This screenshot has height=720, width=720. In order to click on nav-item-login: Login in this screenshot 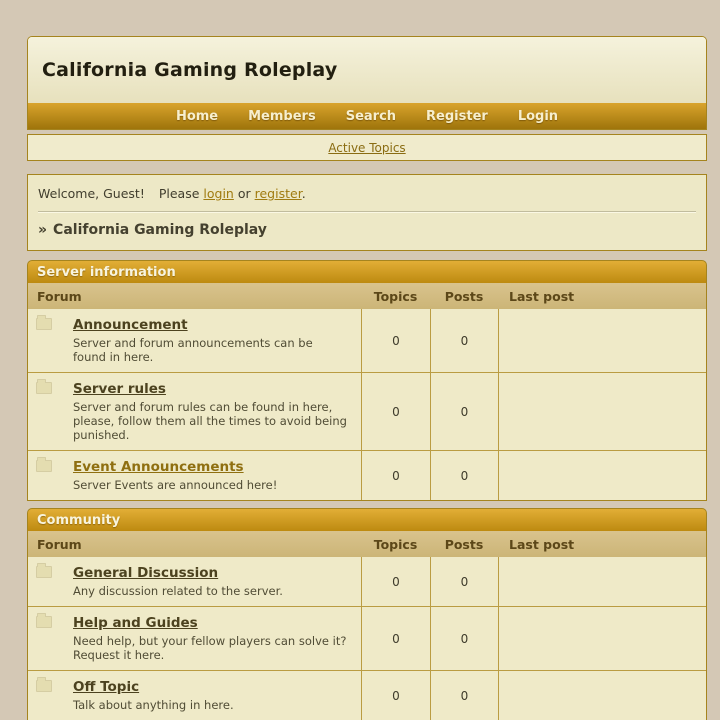, I will do `click(538, 116)`.